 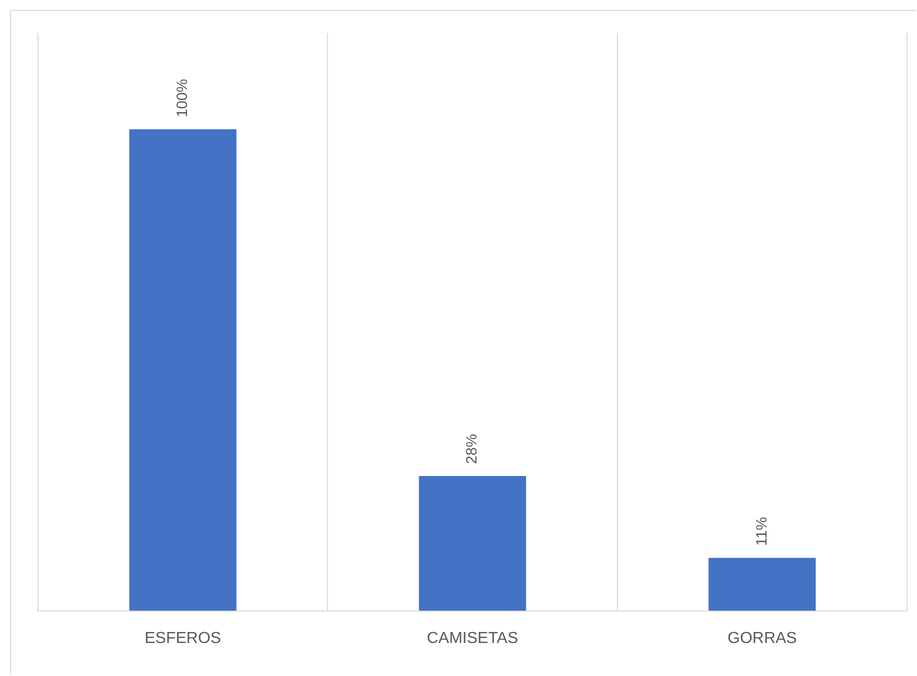 I want to click on x-tick-label: ESFEROS, so click(x=183, y=638).